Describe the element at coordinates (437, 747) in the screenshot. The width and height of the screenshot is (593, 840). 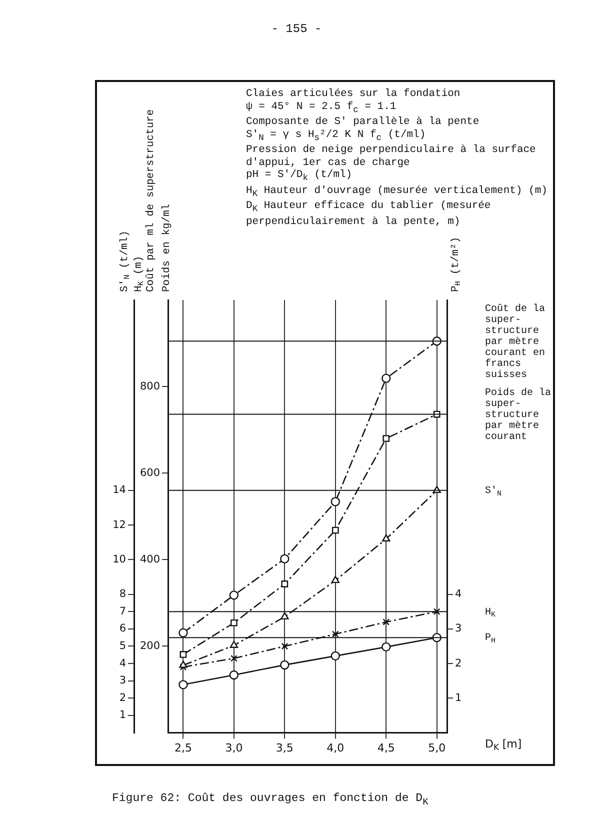
I see `x-tick-label: 5,0` at that location.